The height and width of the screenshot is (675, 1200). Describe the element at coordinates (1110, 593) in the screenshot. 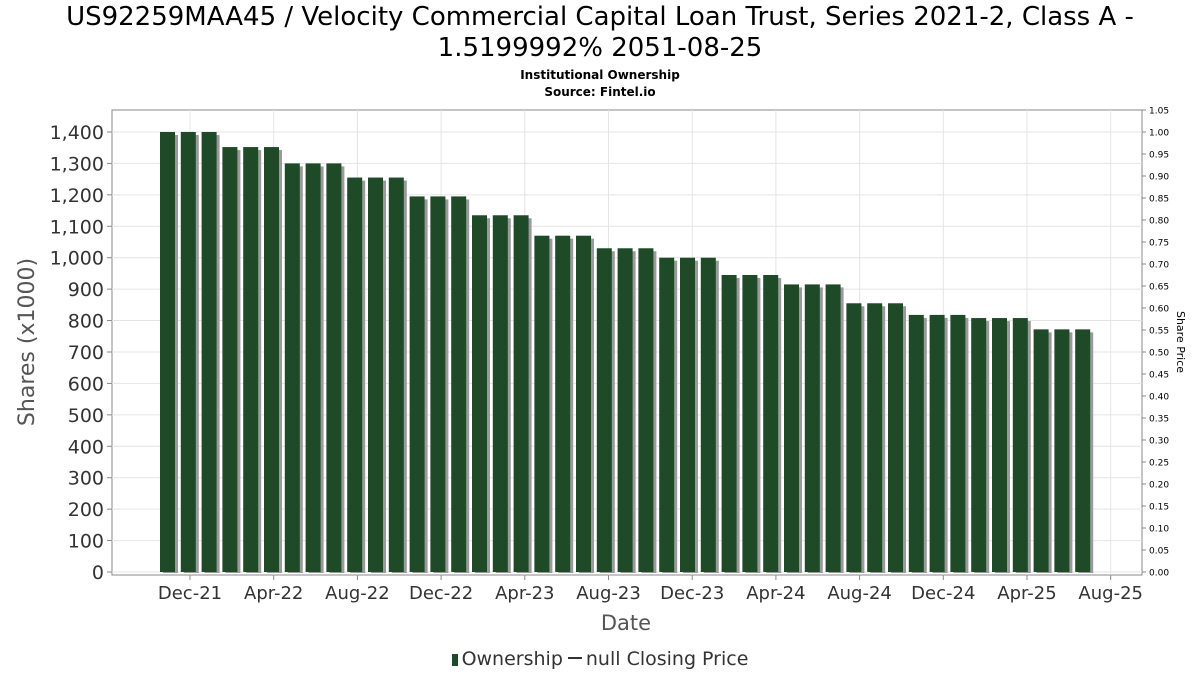

I see `x-tick-label: Aug-25` at that location.